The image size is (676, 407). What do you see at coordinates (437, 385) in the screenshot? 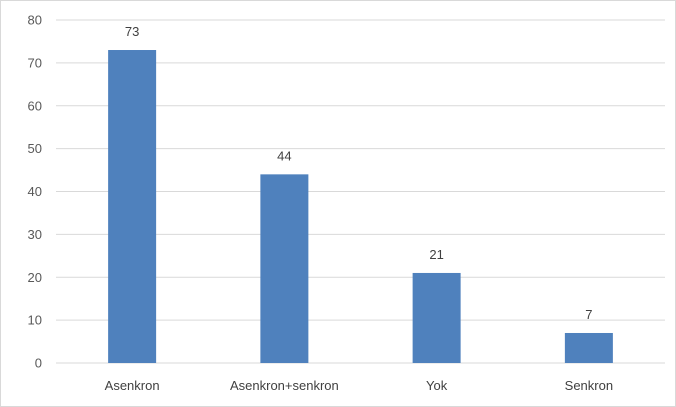
I see `x-category-label: Yok` at bounding box center [437, 385].